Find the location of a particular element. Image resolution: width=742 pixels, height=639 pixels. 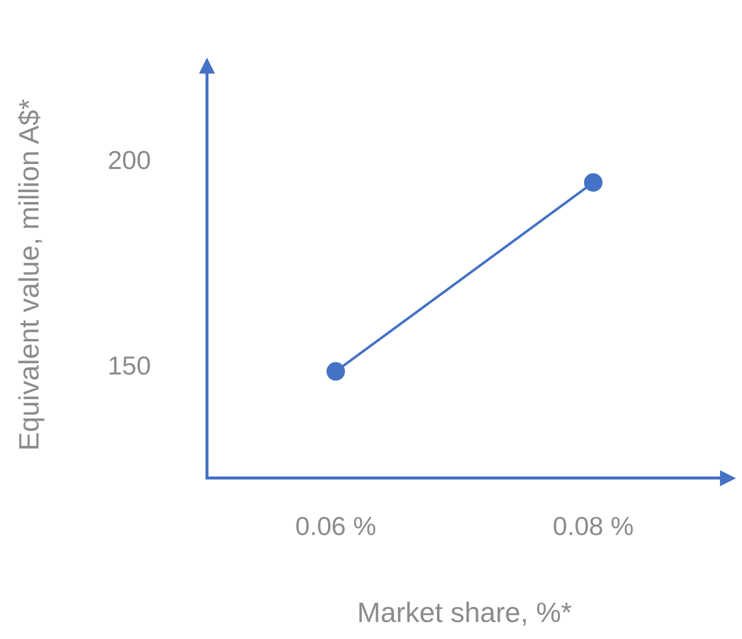

y-tick-label: 150 is located at coordinates (129, 365).